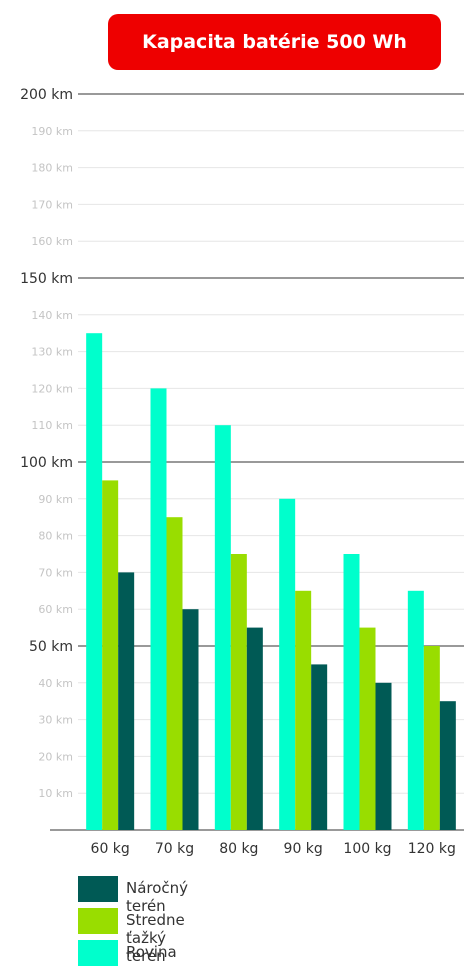 This screenshot has width=474, height=976. I want to click on y-tick-label: 50 km, so click(51, 647).